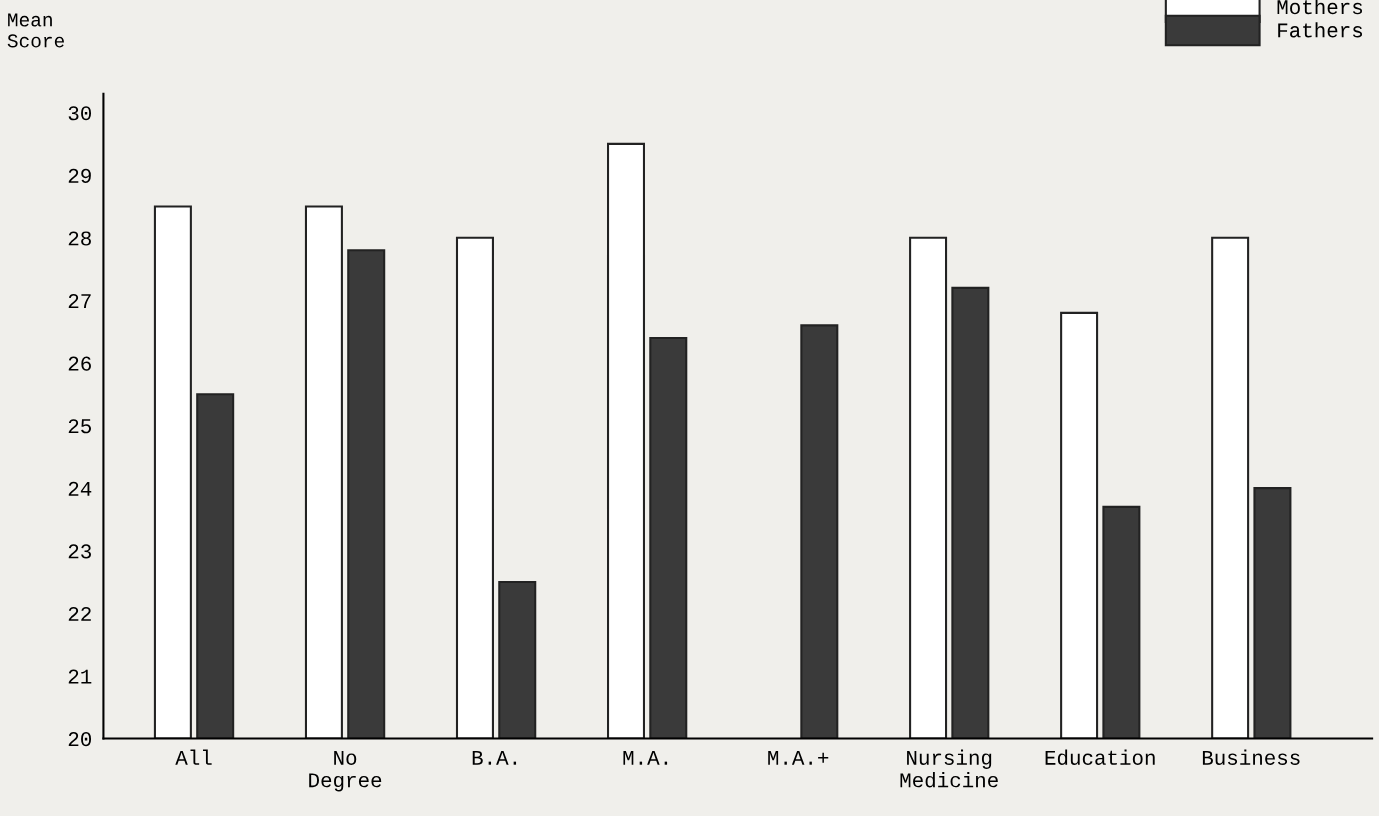 This screenshot has width=1379, height=816. What do you see at coordinates (35, 30) in the screenshot?
I see `y-axis-title: Mean Score` at bounding box center [35, 30].